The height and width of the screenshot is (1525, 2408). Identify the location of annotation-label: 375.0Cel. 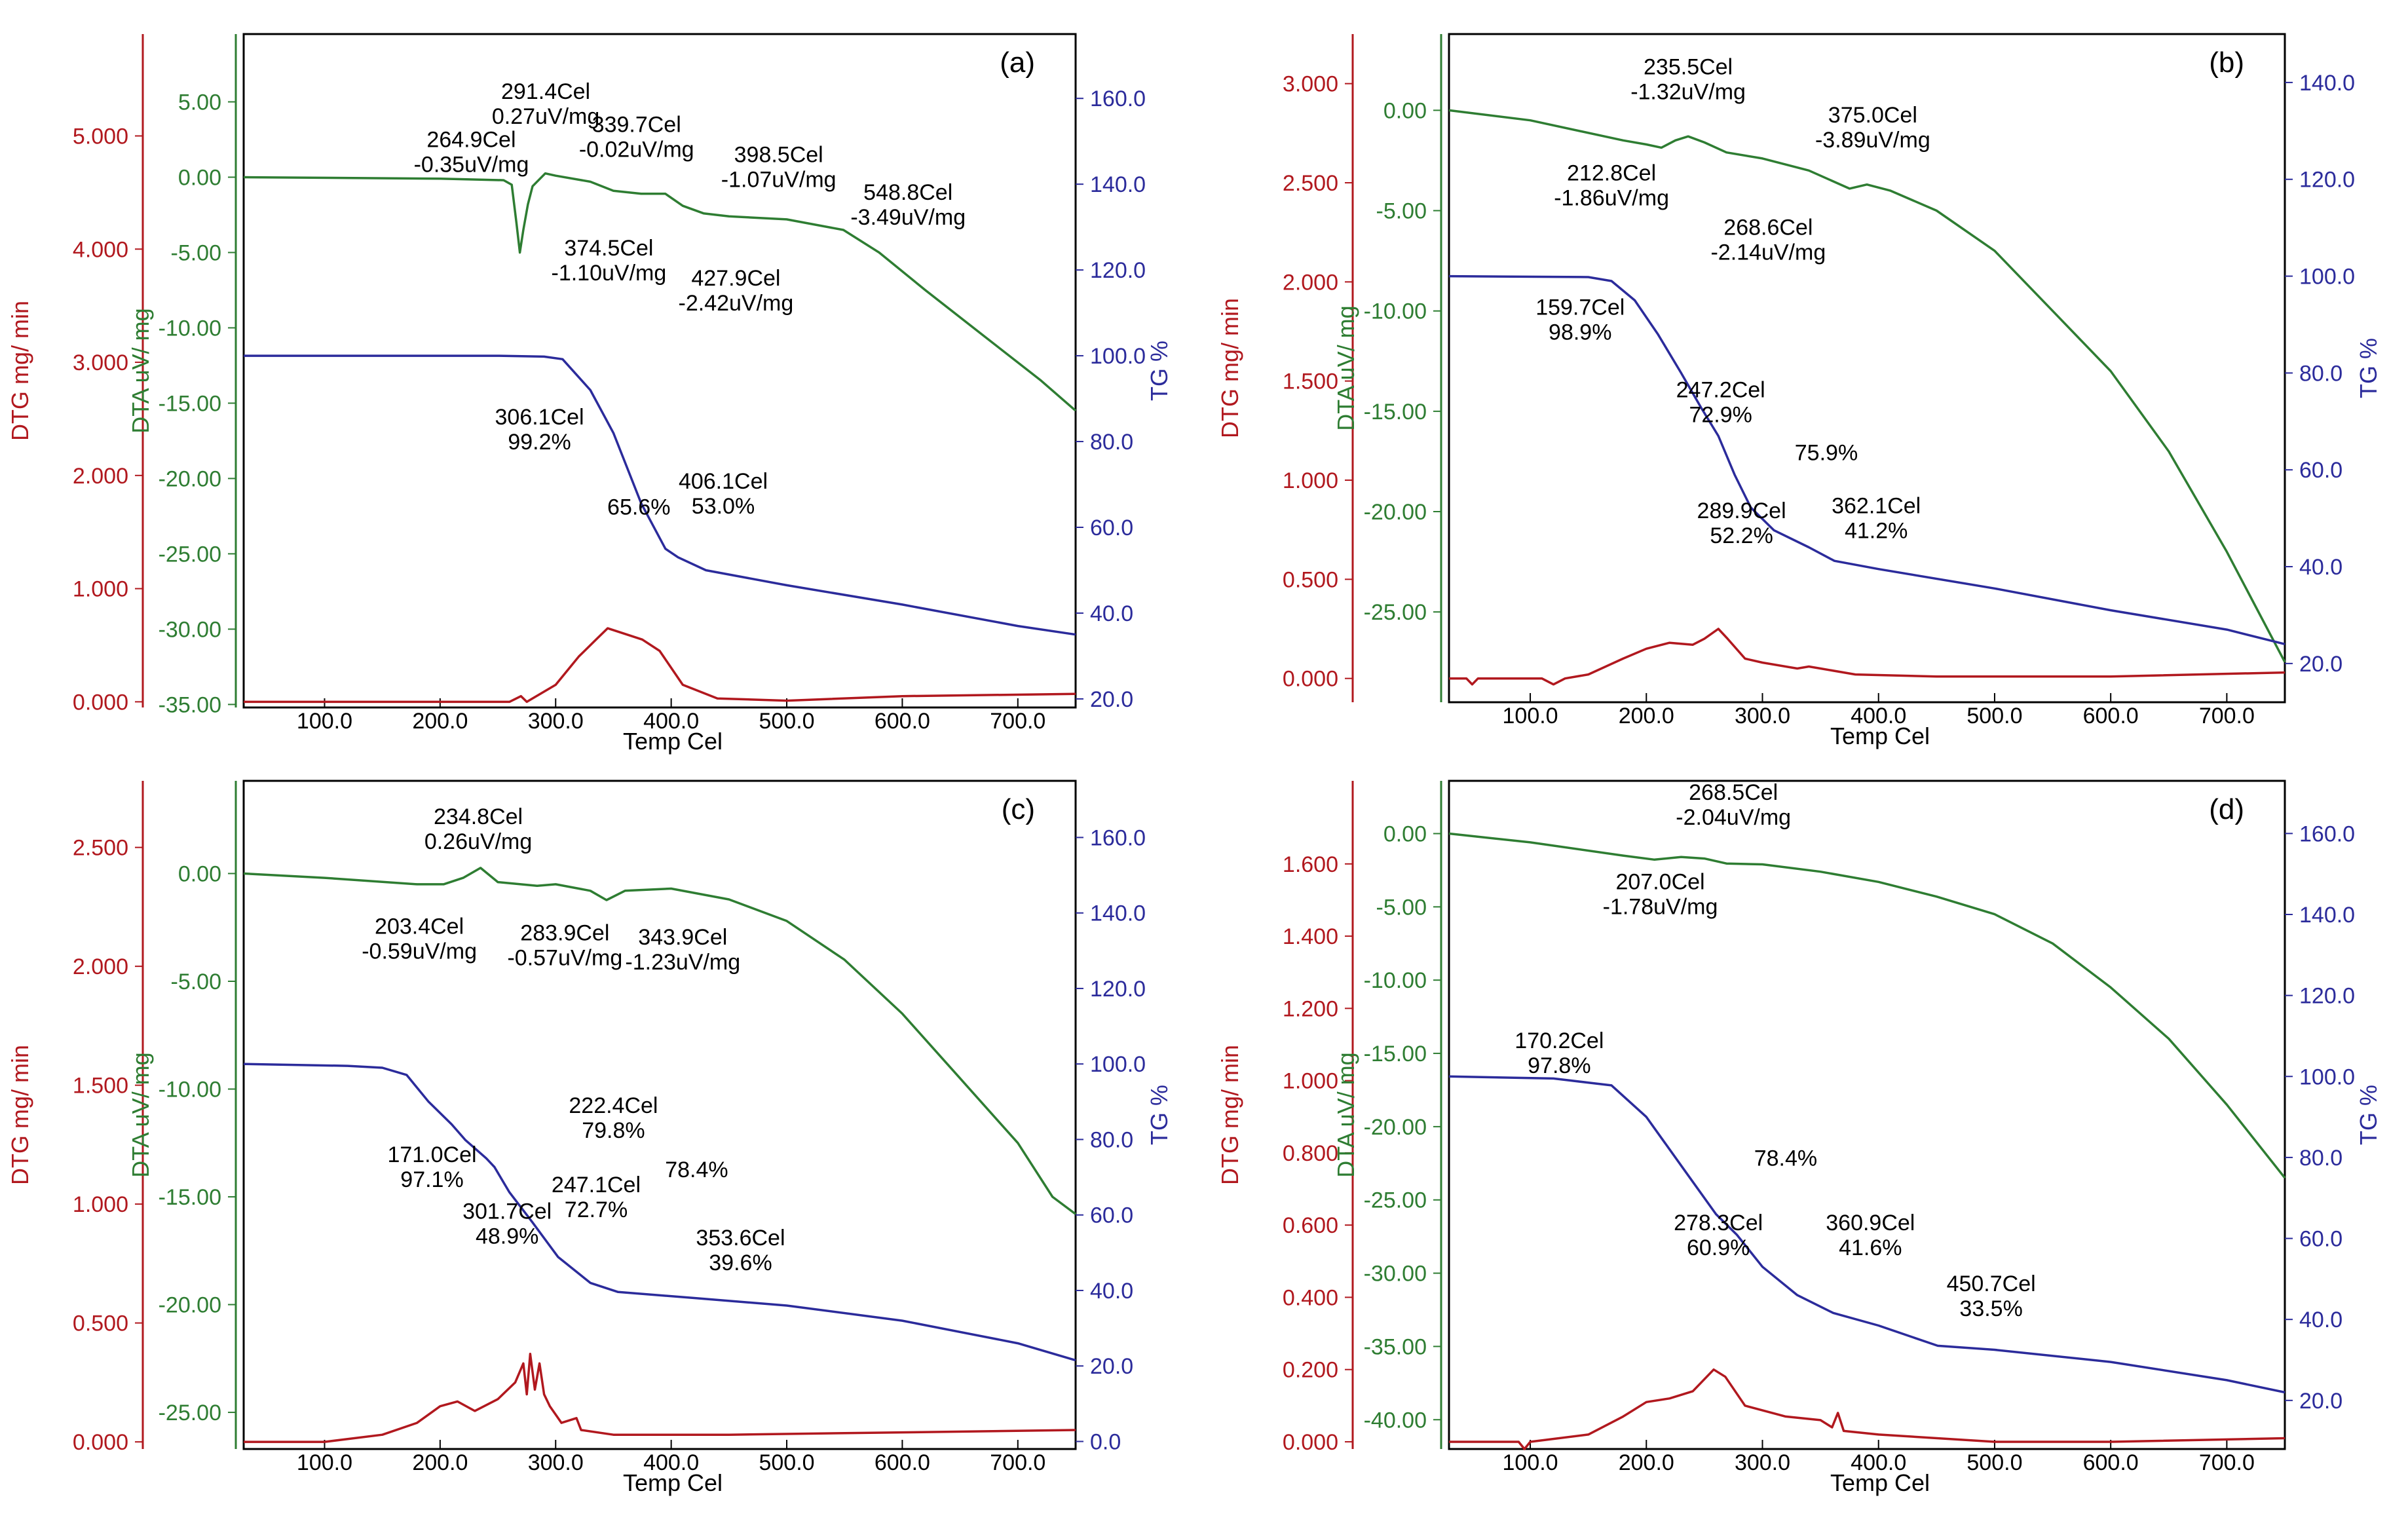
(1872, 115).